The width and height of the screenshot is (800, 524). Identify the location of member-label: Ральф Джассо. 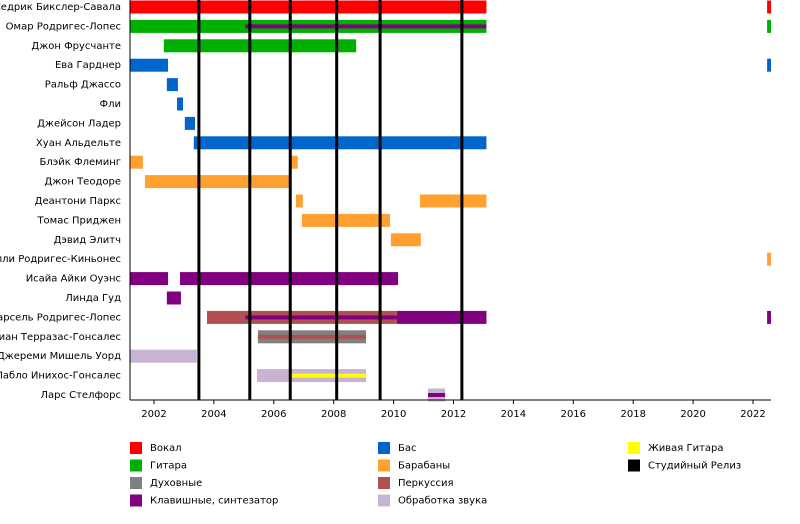
(83, 85).